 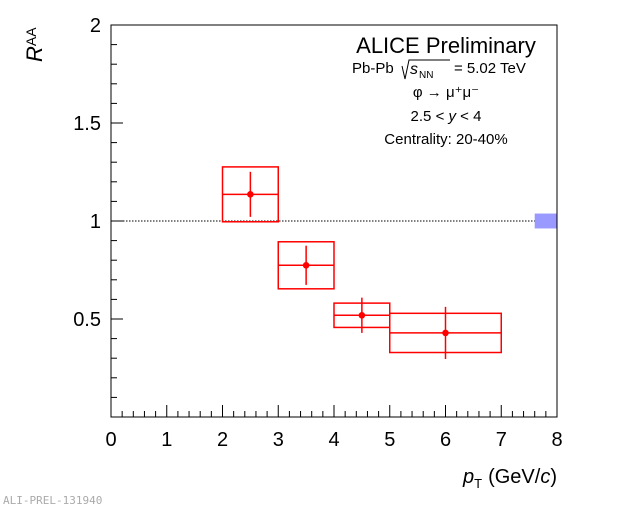 I want to click on x-tick-label: 4, so click(x=333, y=440).